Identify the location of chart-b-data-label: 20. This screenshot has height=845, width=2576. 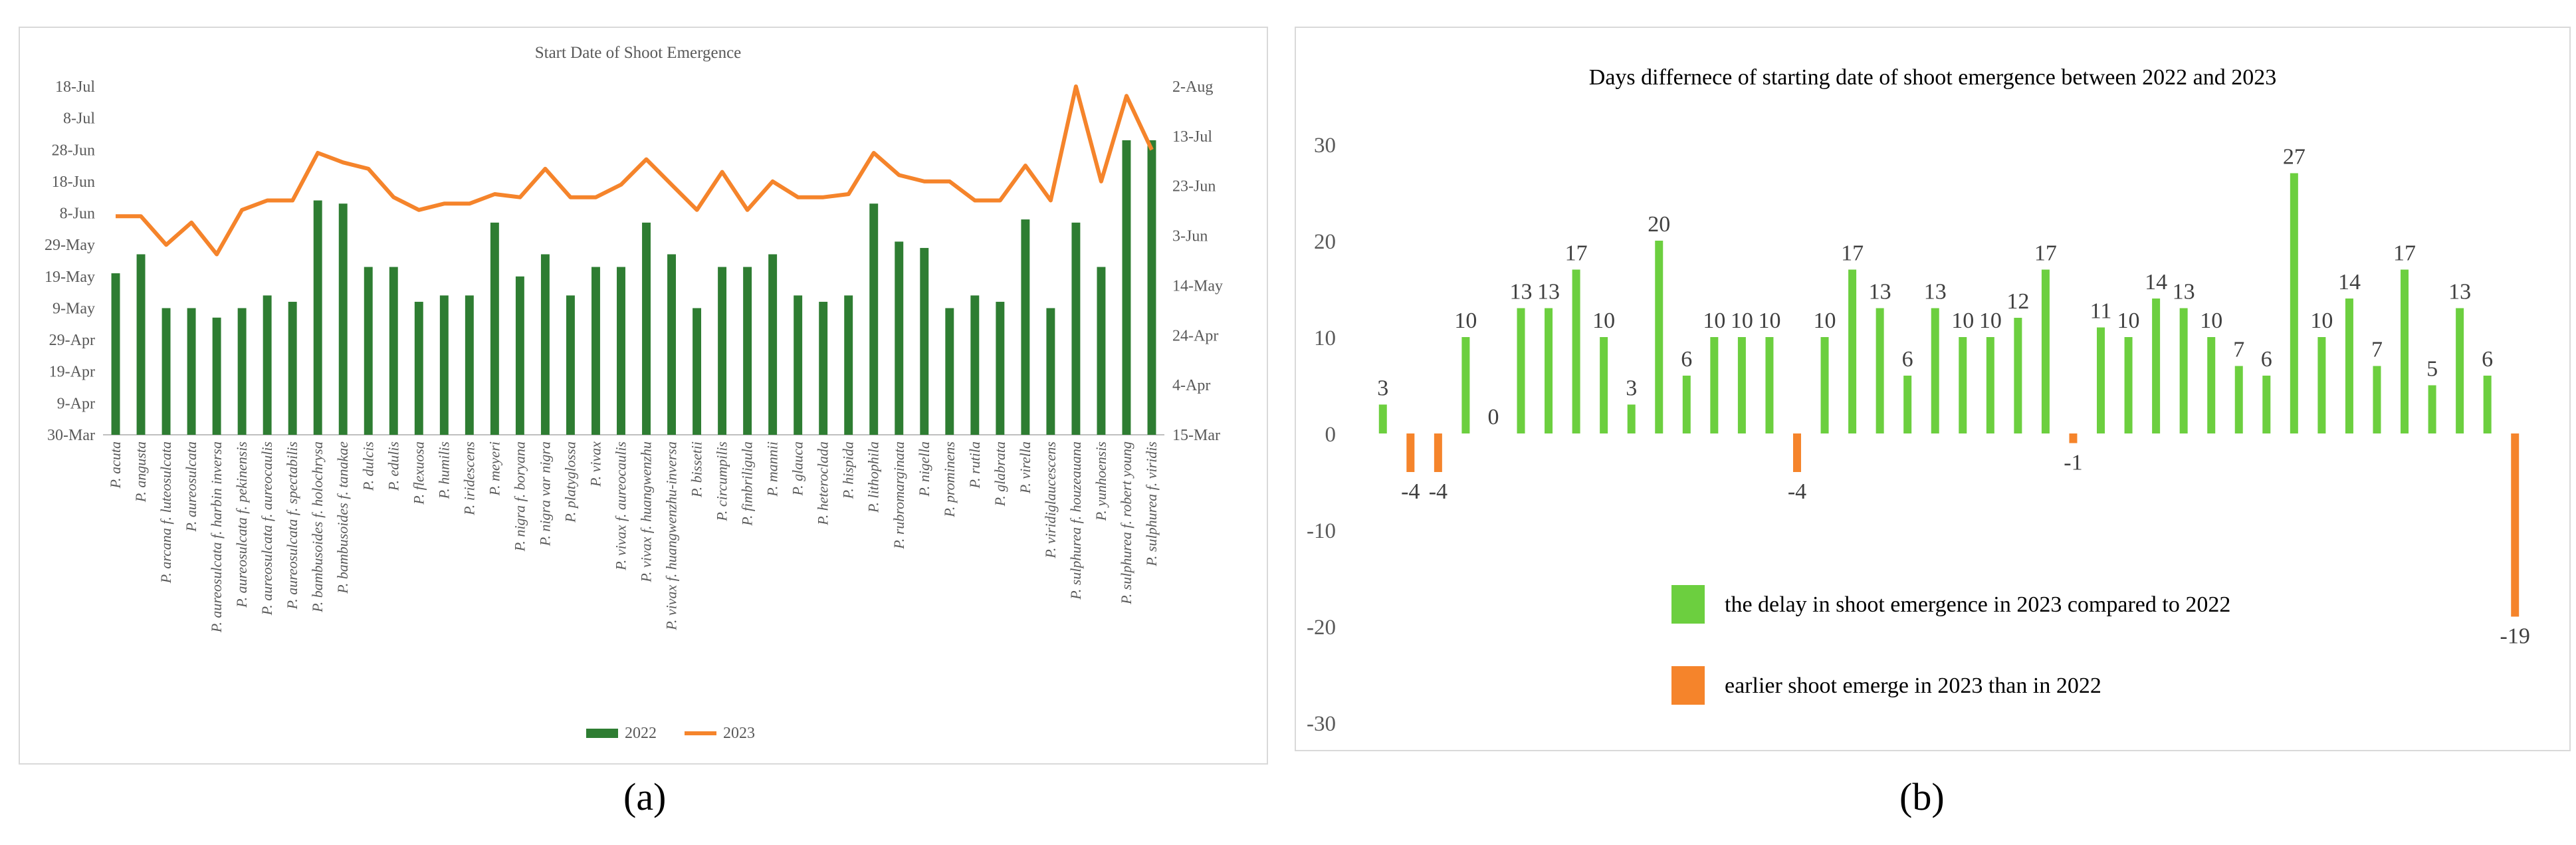
(1659, 224).